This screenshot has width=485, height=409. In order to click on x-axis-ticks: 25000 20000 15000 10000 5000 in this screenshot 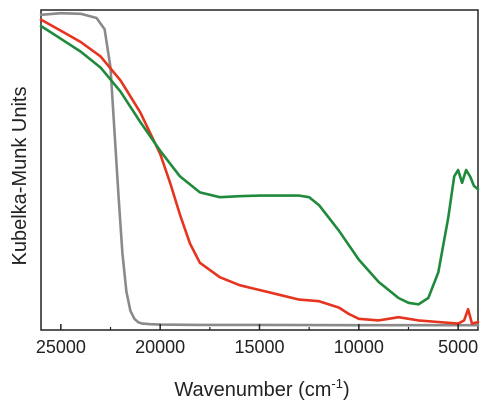, I will do `click(257, 340)`.